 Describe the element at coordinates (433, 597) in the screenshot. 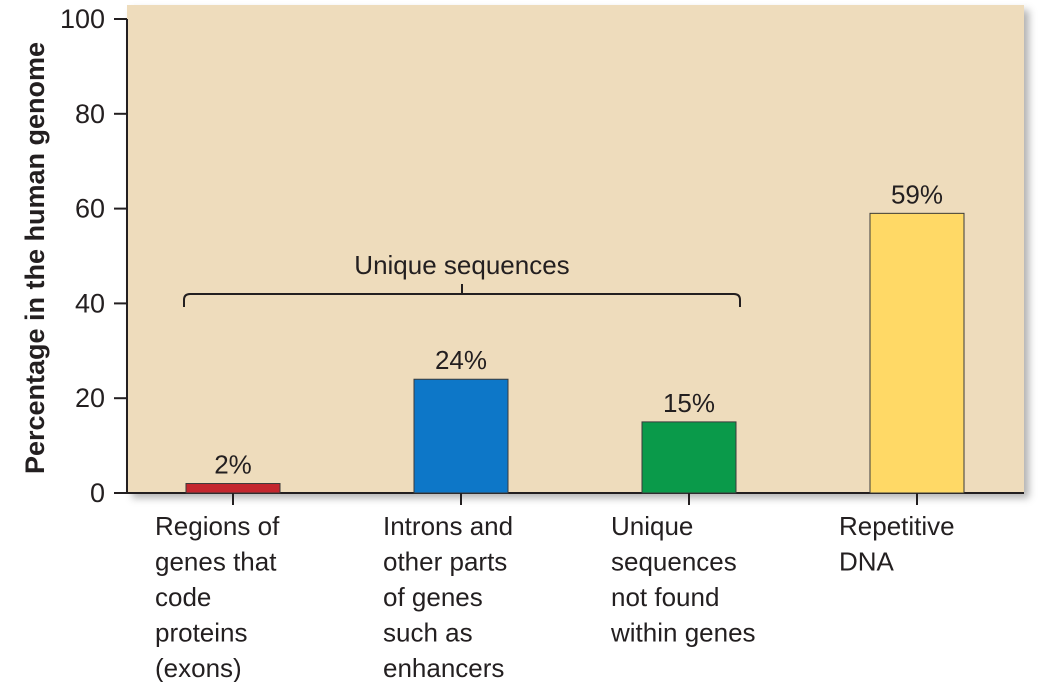

I see `x-tick-label: of genes` at that location.